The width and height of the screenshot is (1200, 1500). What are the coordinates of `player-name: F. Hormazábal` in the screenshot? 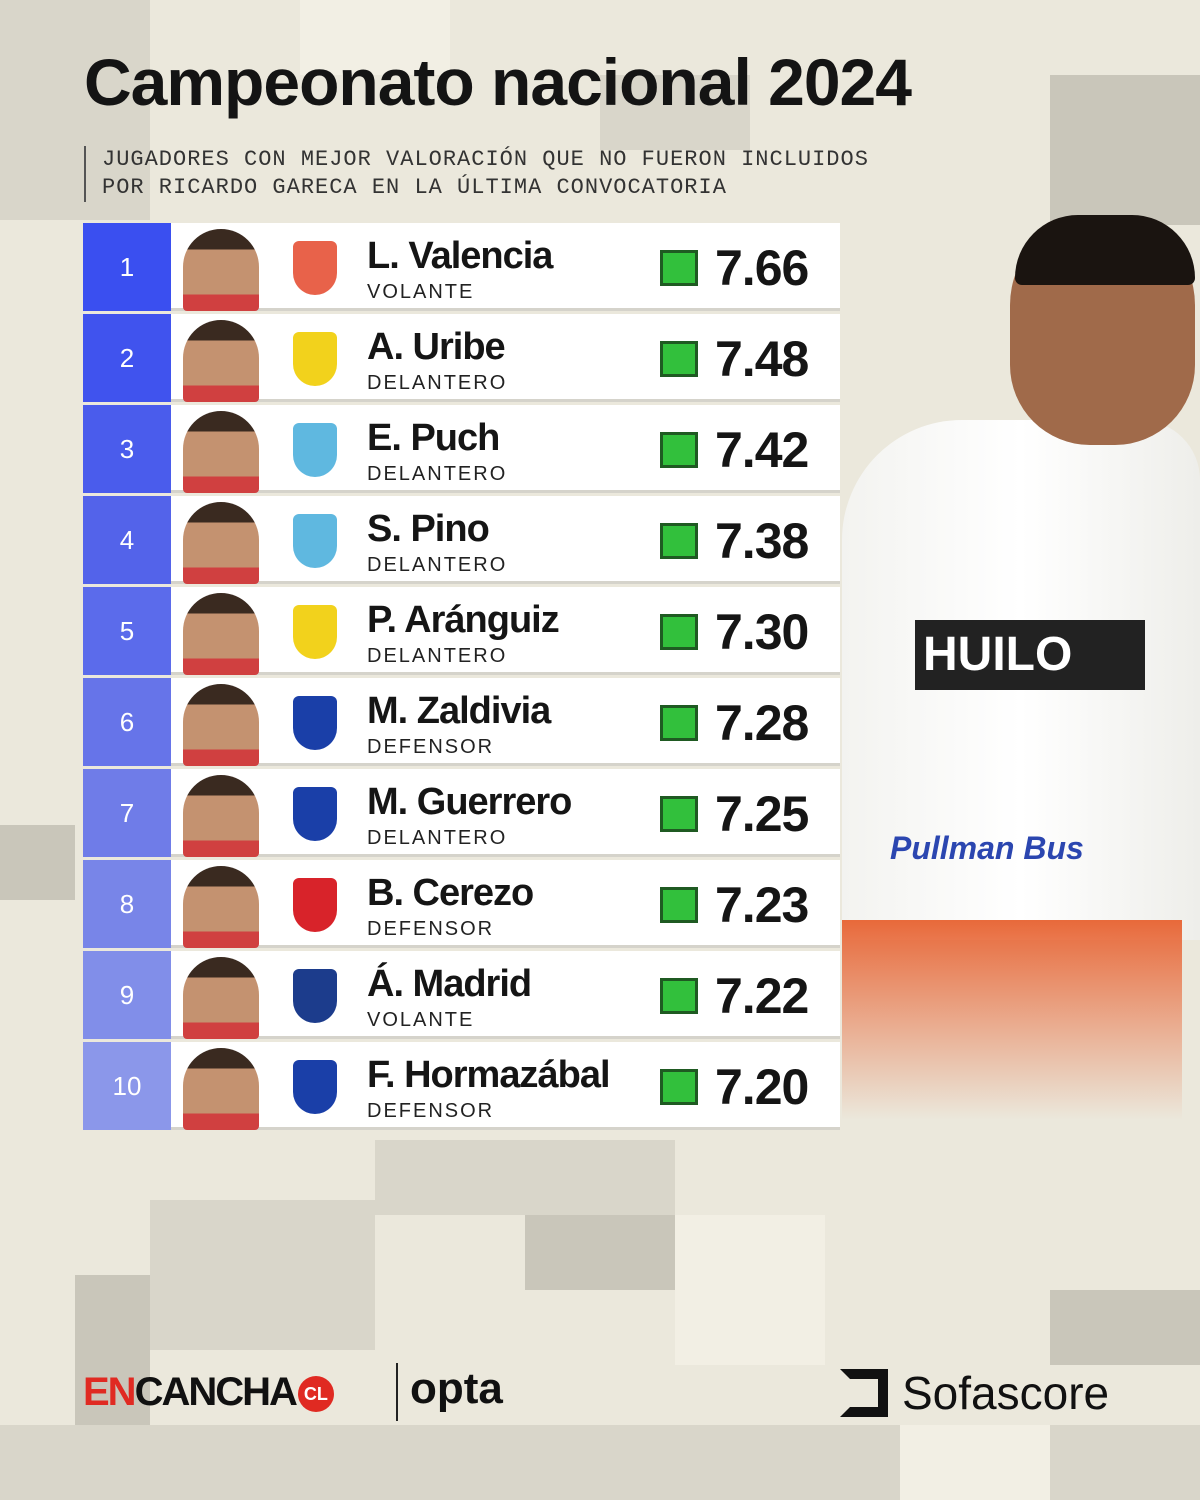 It's located at (489, 1075).